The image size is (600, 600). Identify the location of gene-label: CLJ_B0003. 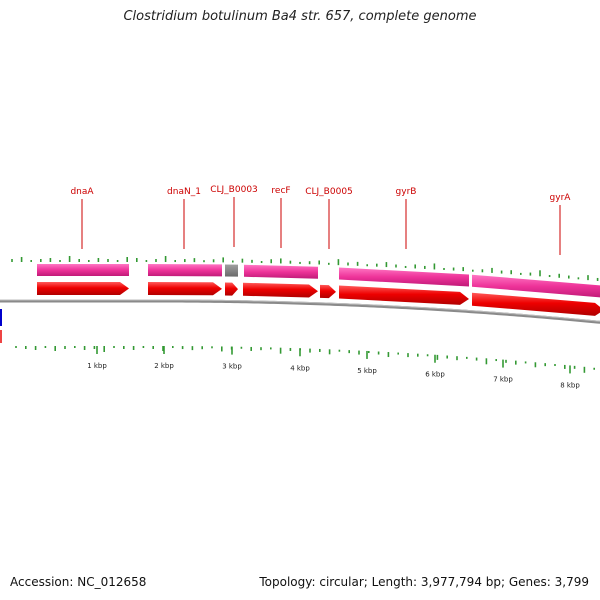
(234, 190).